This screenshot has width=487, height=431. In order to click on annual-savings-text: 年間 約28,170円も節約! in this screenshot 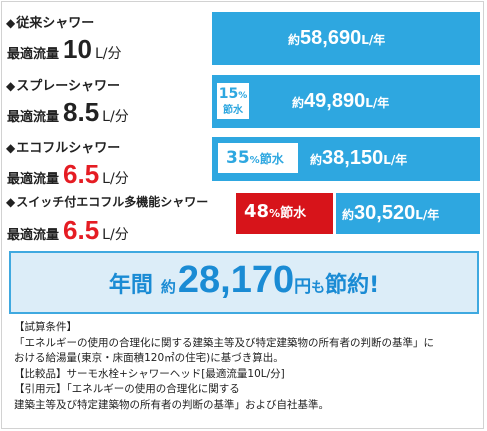, I will do `click(244, 280)`.